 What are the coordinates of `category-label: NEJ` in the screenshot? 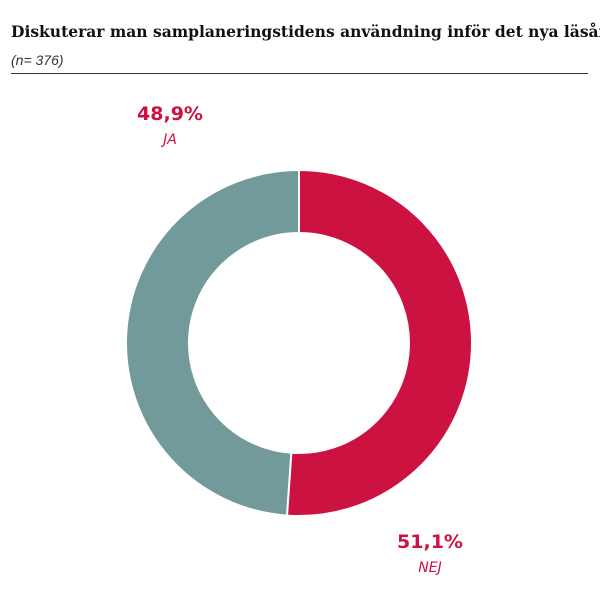 It's located at (429, 568).